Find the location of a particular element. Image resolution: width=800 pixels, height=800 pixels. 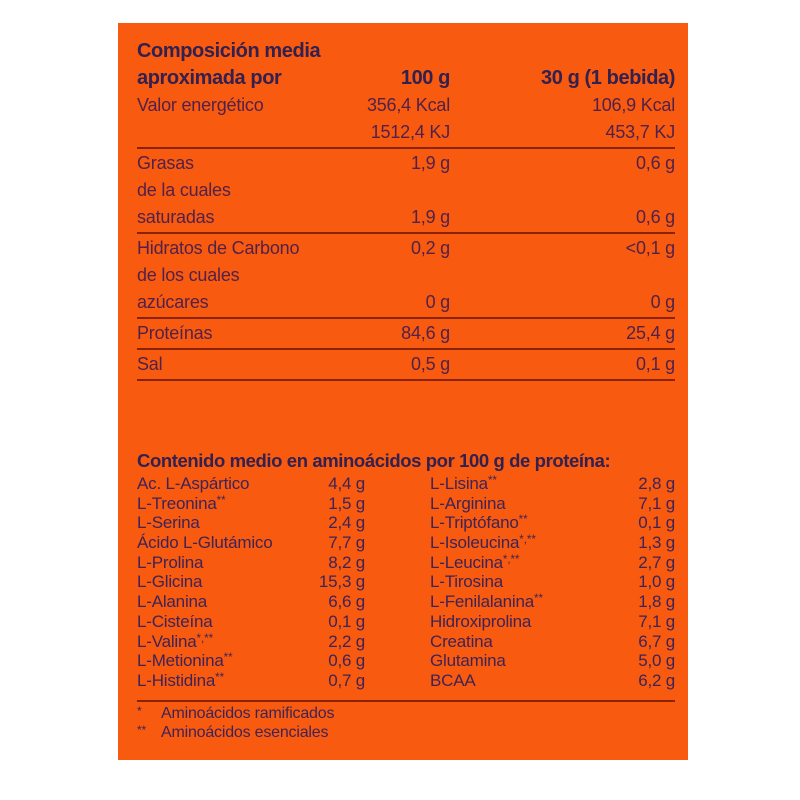

value-per-100g: 356,4 Kcal is located at coordinates (408, 105).